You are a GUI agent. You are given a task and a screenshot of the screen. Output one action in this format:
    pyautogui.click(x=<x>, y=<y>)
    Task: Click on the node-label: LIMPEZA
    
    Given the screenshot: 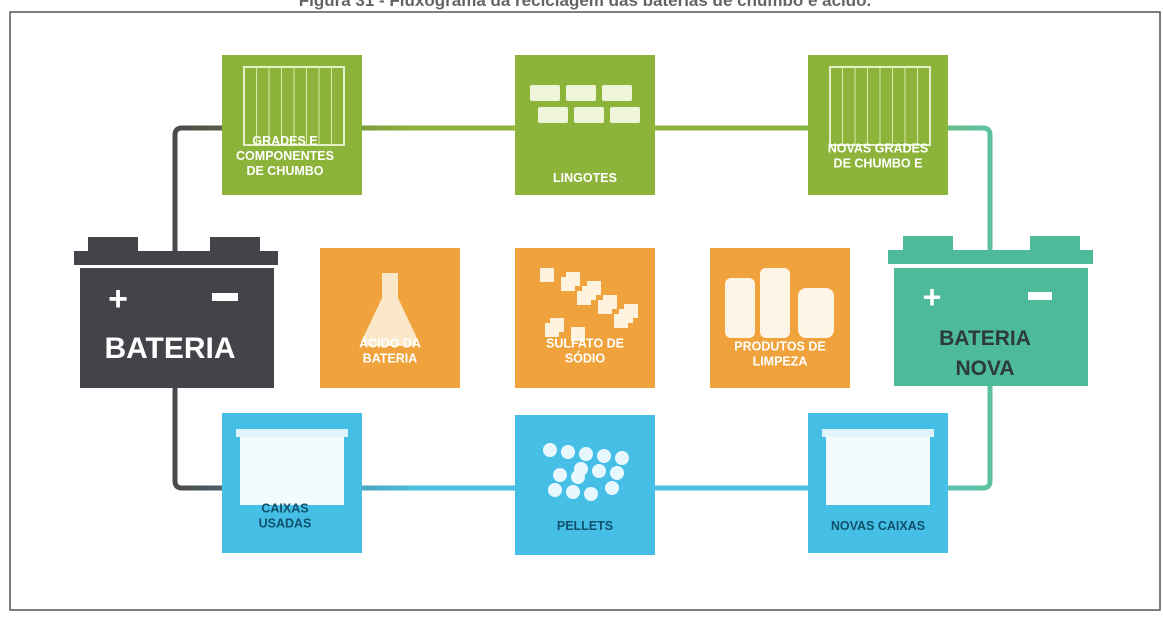 What is the action you would take?
    pyautogui.click(x=780, y=362)
    